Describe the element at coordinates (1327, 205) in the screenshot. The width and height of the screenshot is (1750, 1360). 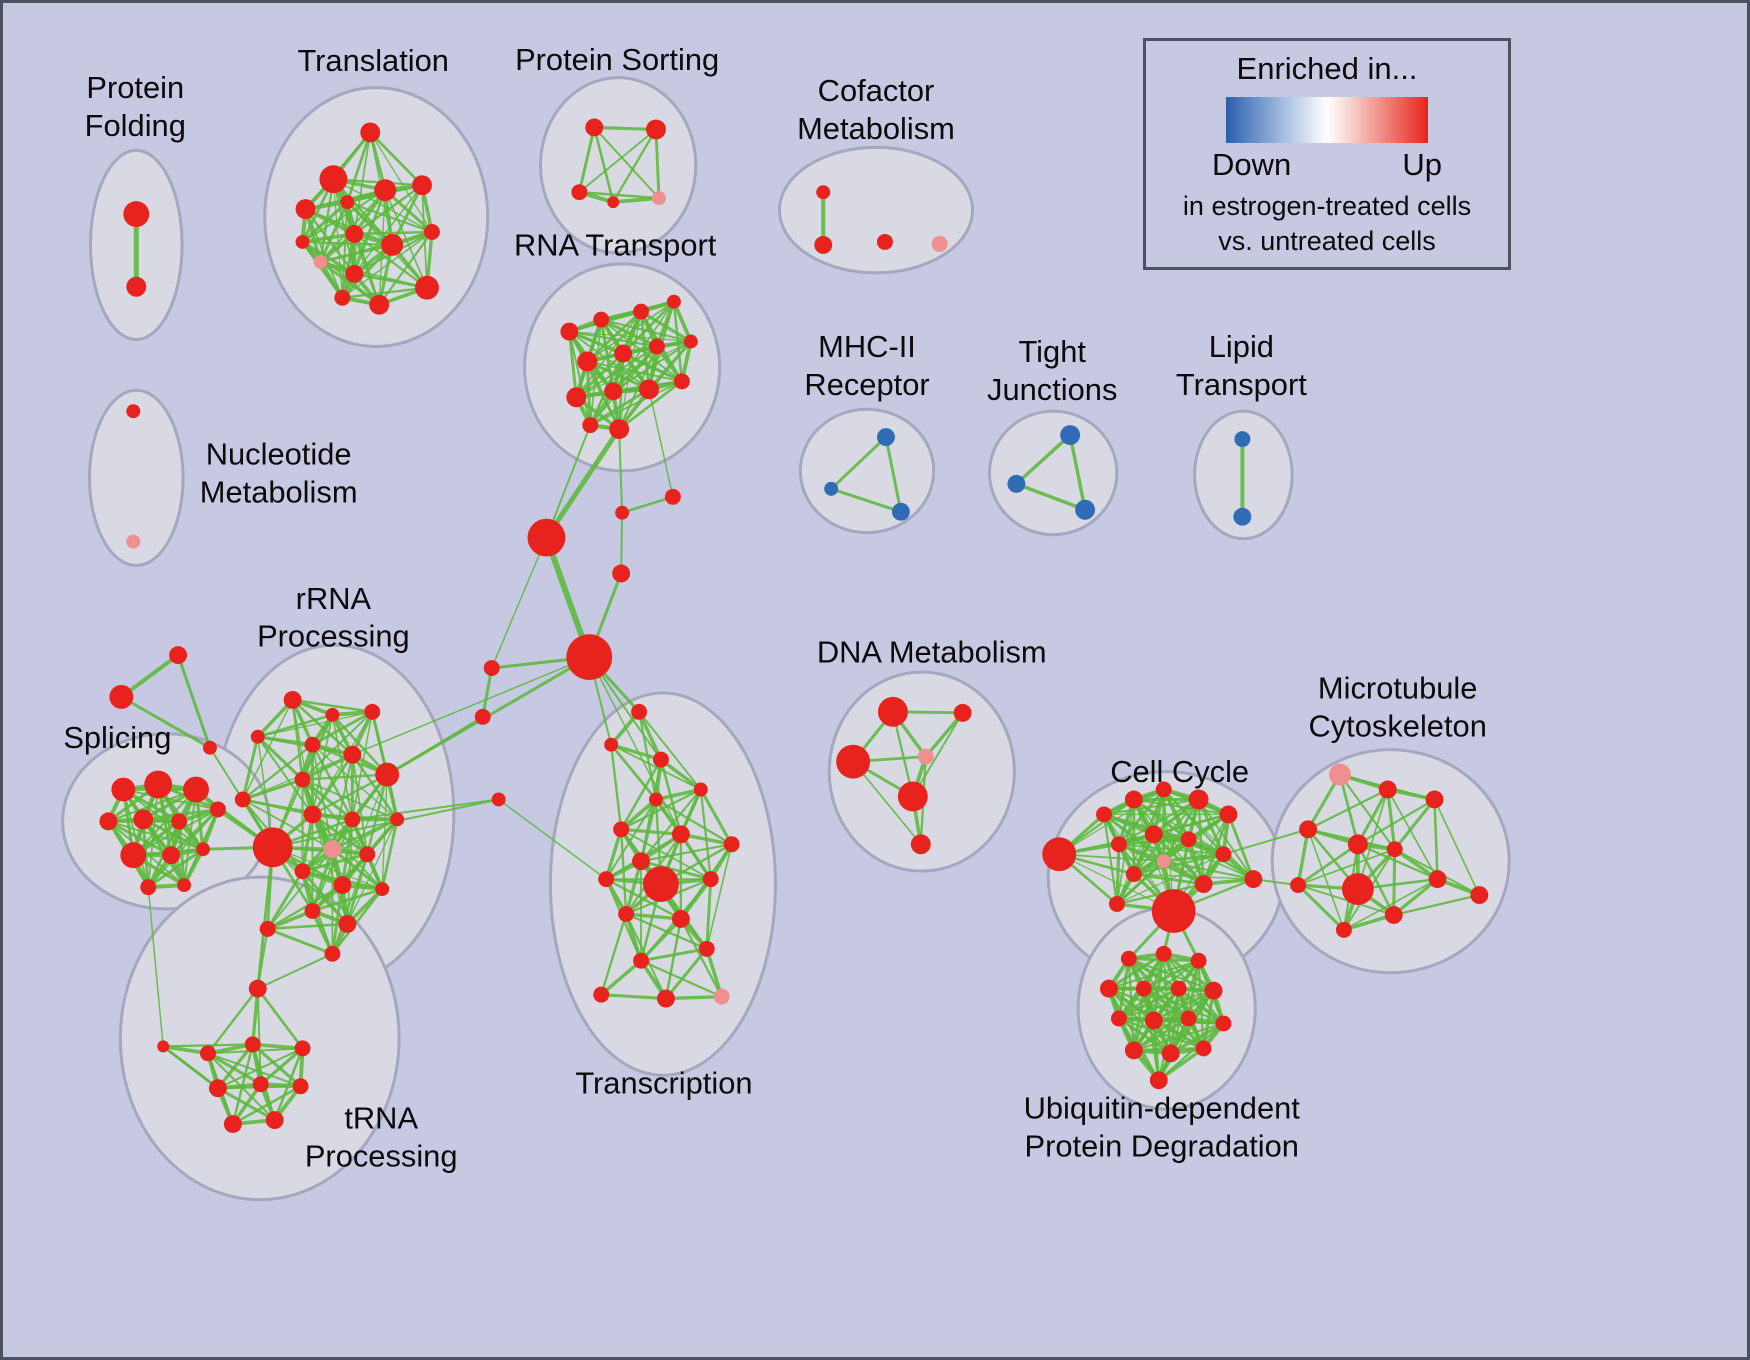
I see `legend-subtitle-line1: in estrogen-treated cells` at that location.